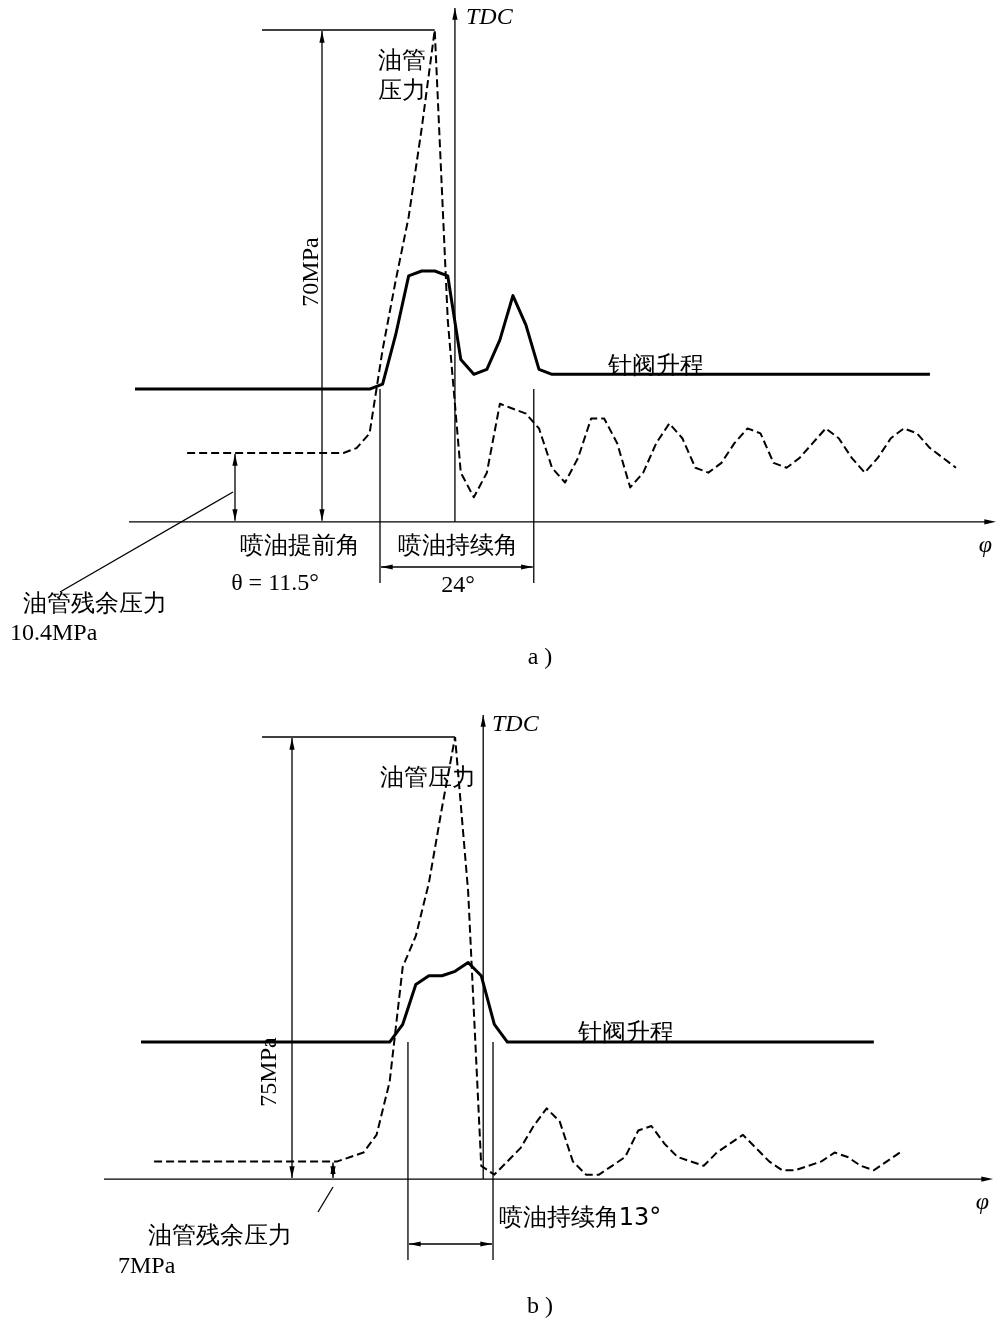 The width and height of the screenshot is (1000, 1333). I want to click on text: 10.4MPa, so click(54, 632).